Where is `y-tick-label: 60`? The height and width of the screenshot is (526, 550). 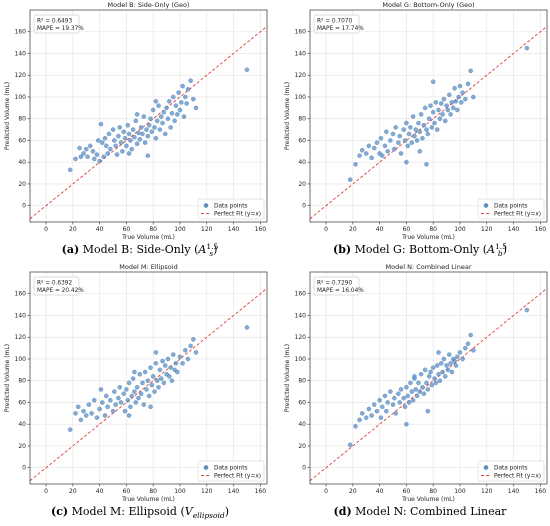
y-tick-label: 60 is located at coordinates (22, 140).